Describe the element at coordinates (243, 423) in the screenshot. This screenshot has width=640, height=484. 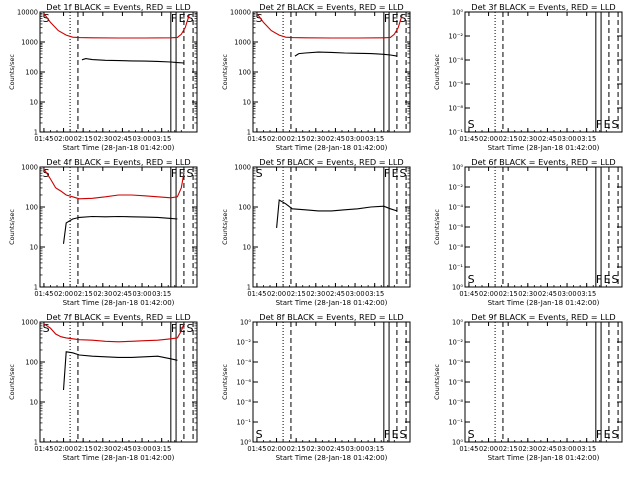
I see `y-tick-label: 10⁻¹` at that location.